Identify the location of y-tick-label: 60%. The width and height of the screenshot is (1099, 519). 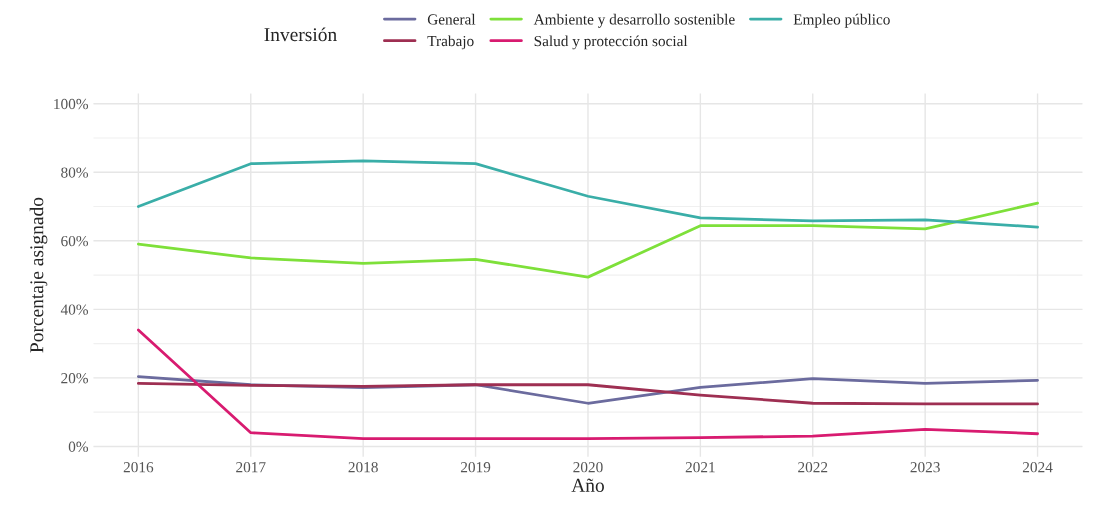
(75, 241).